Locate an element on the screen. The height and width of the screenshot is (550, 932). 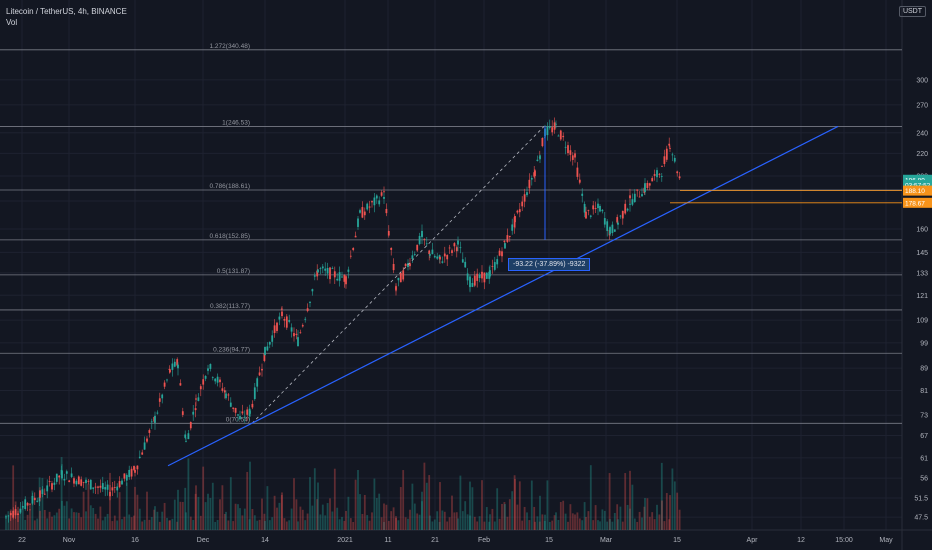
symbol-title: Litecoin / TetherUS, 4h, BINANCE is located at coordinates (66, 11).